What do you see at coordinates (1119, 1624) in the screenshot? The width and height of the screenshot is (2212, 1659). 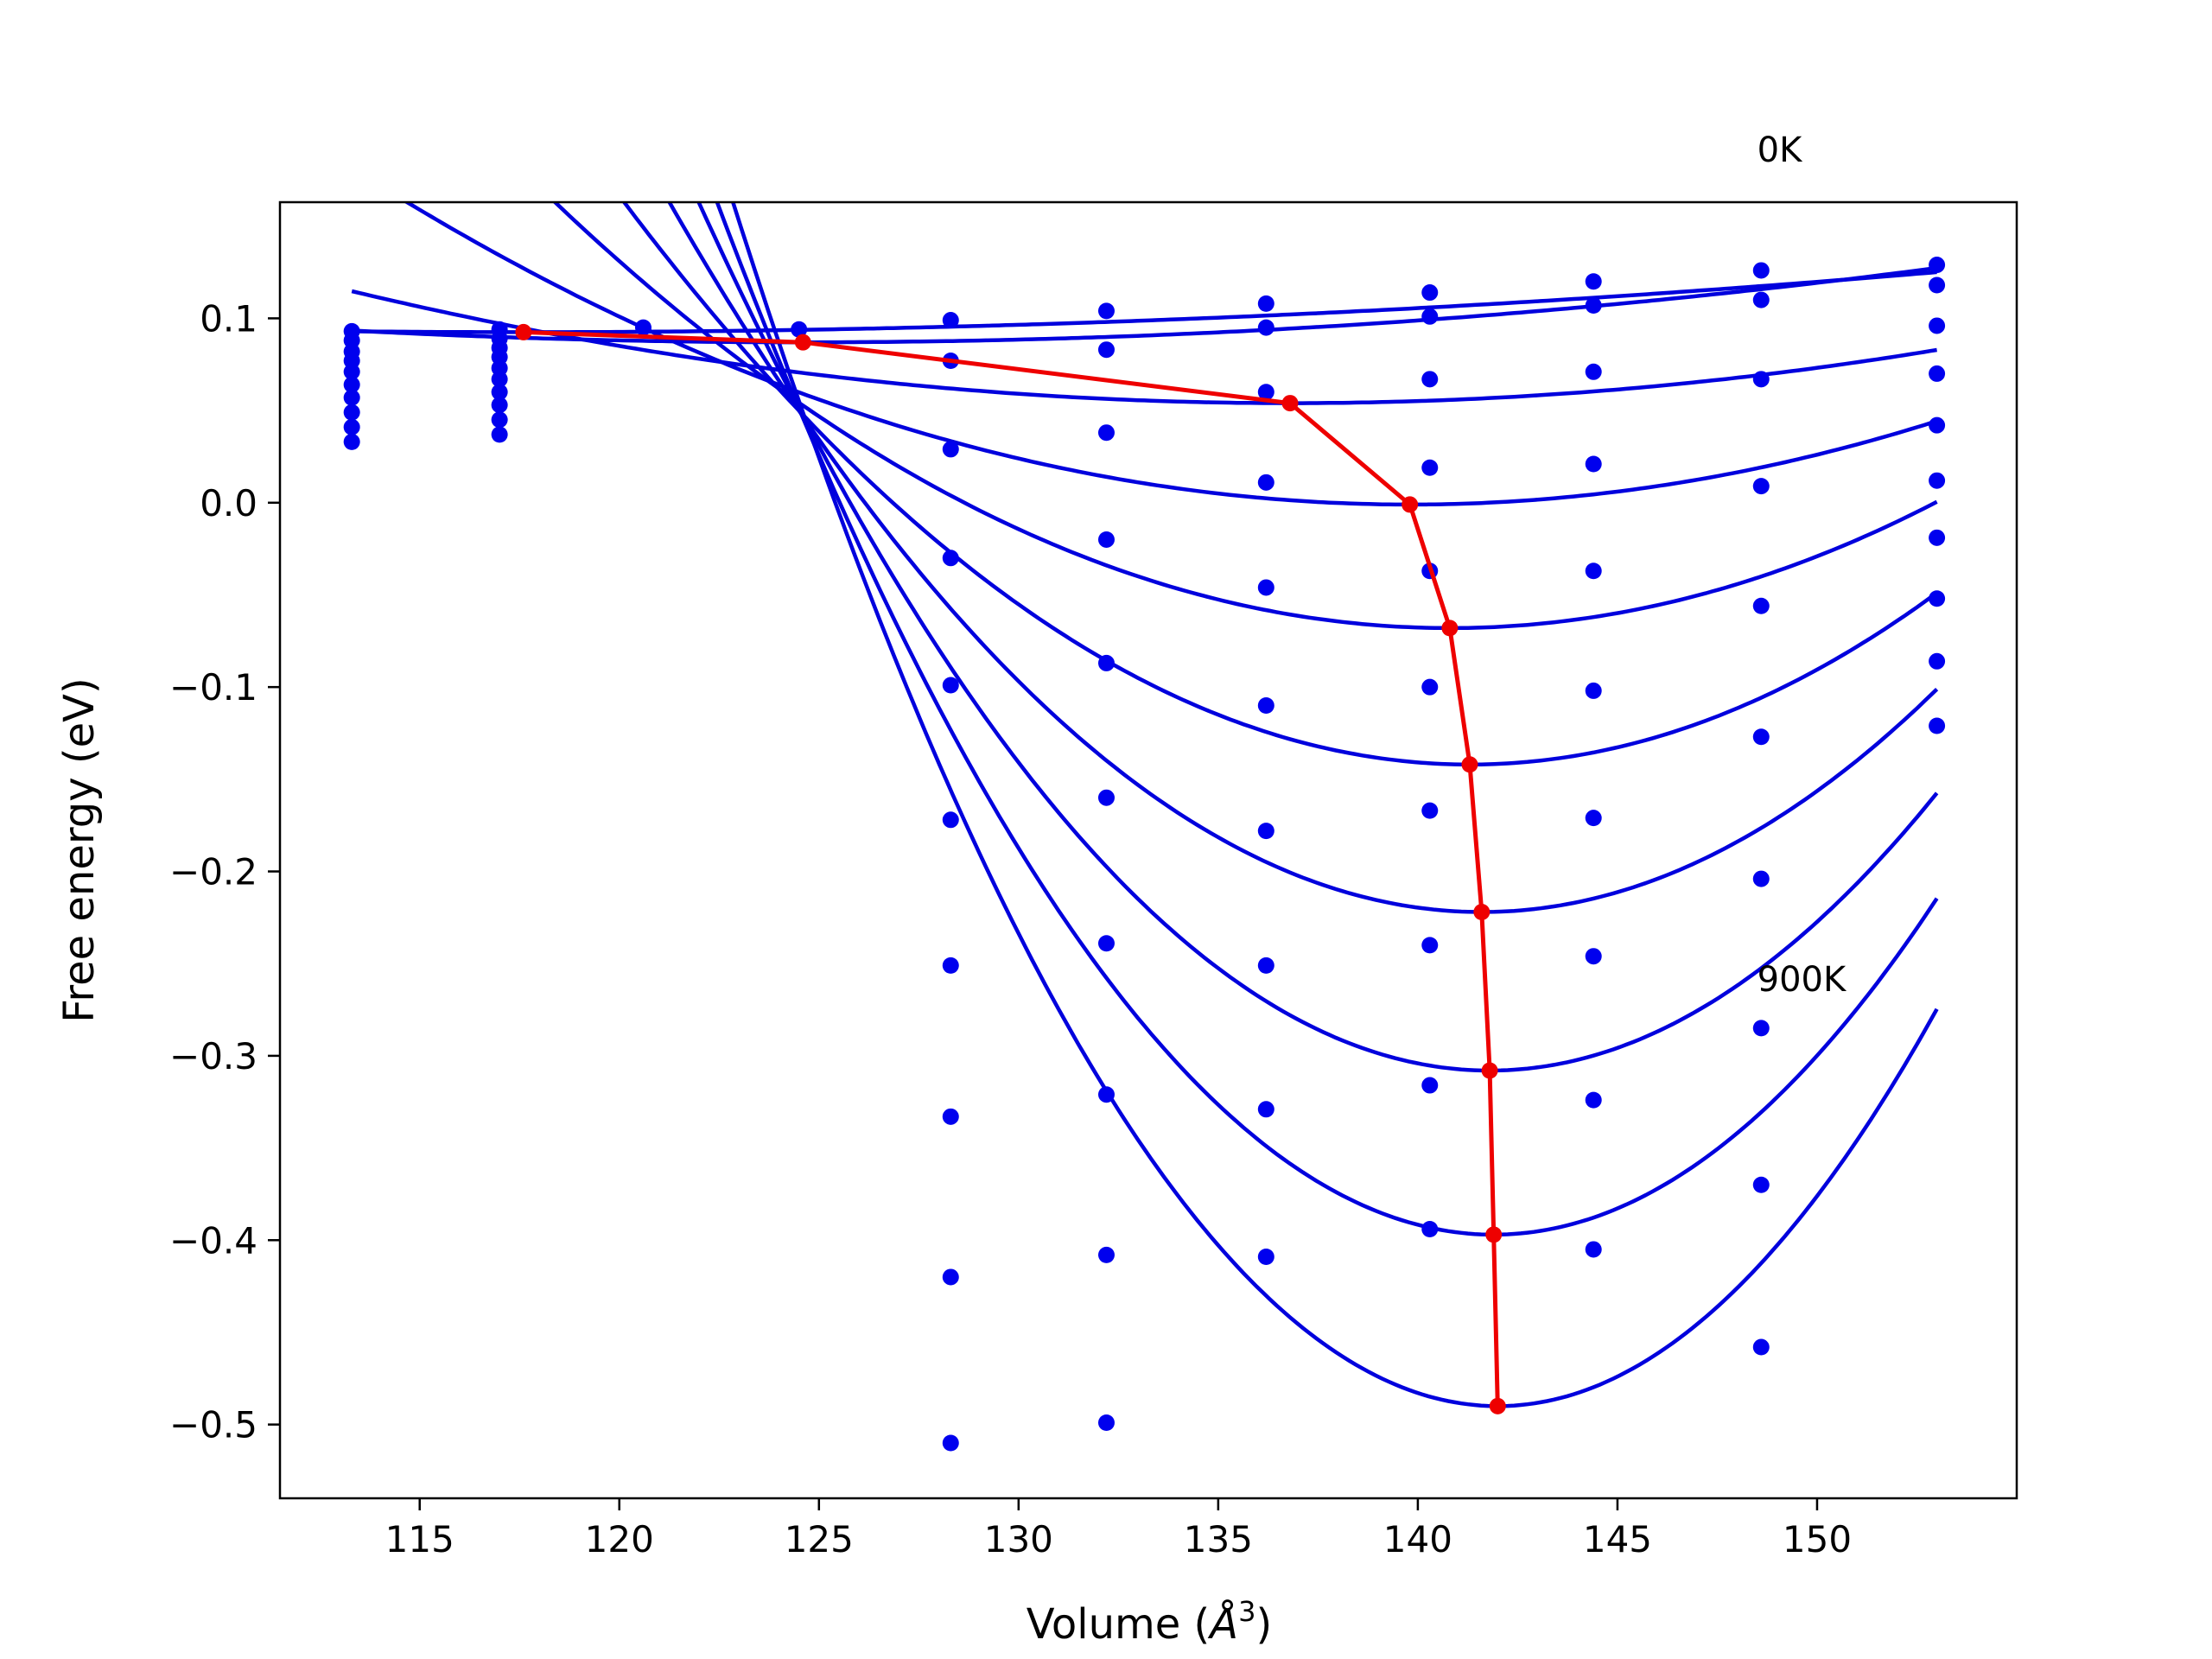 I see `x-axis-label-main: Volume (` at bounding box center [1119, 1624].